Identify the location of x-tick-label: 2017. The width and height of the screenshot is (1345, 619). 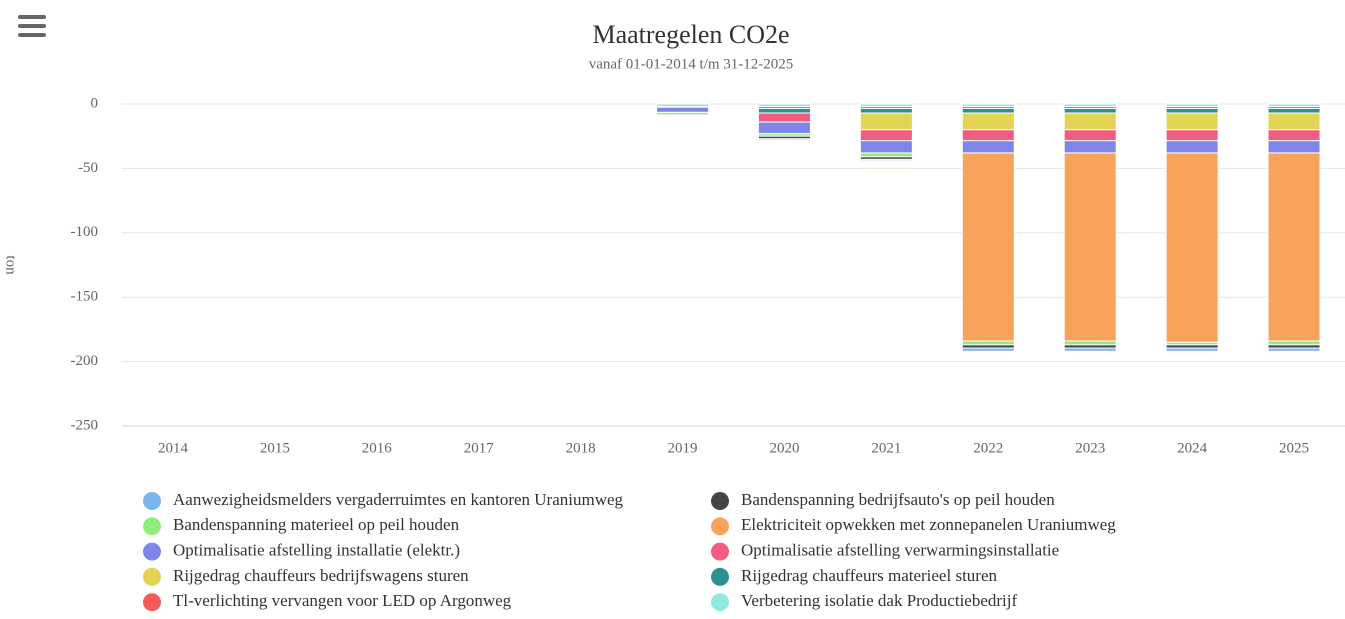
(479, 448).